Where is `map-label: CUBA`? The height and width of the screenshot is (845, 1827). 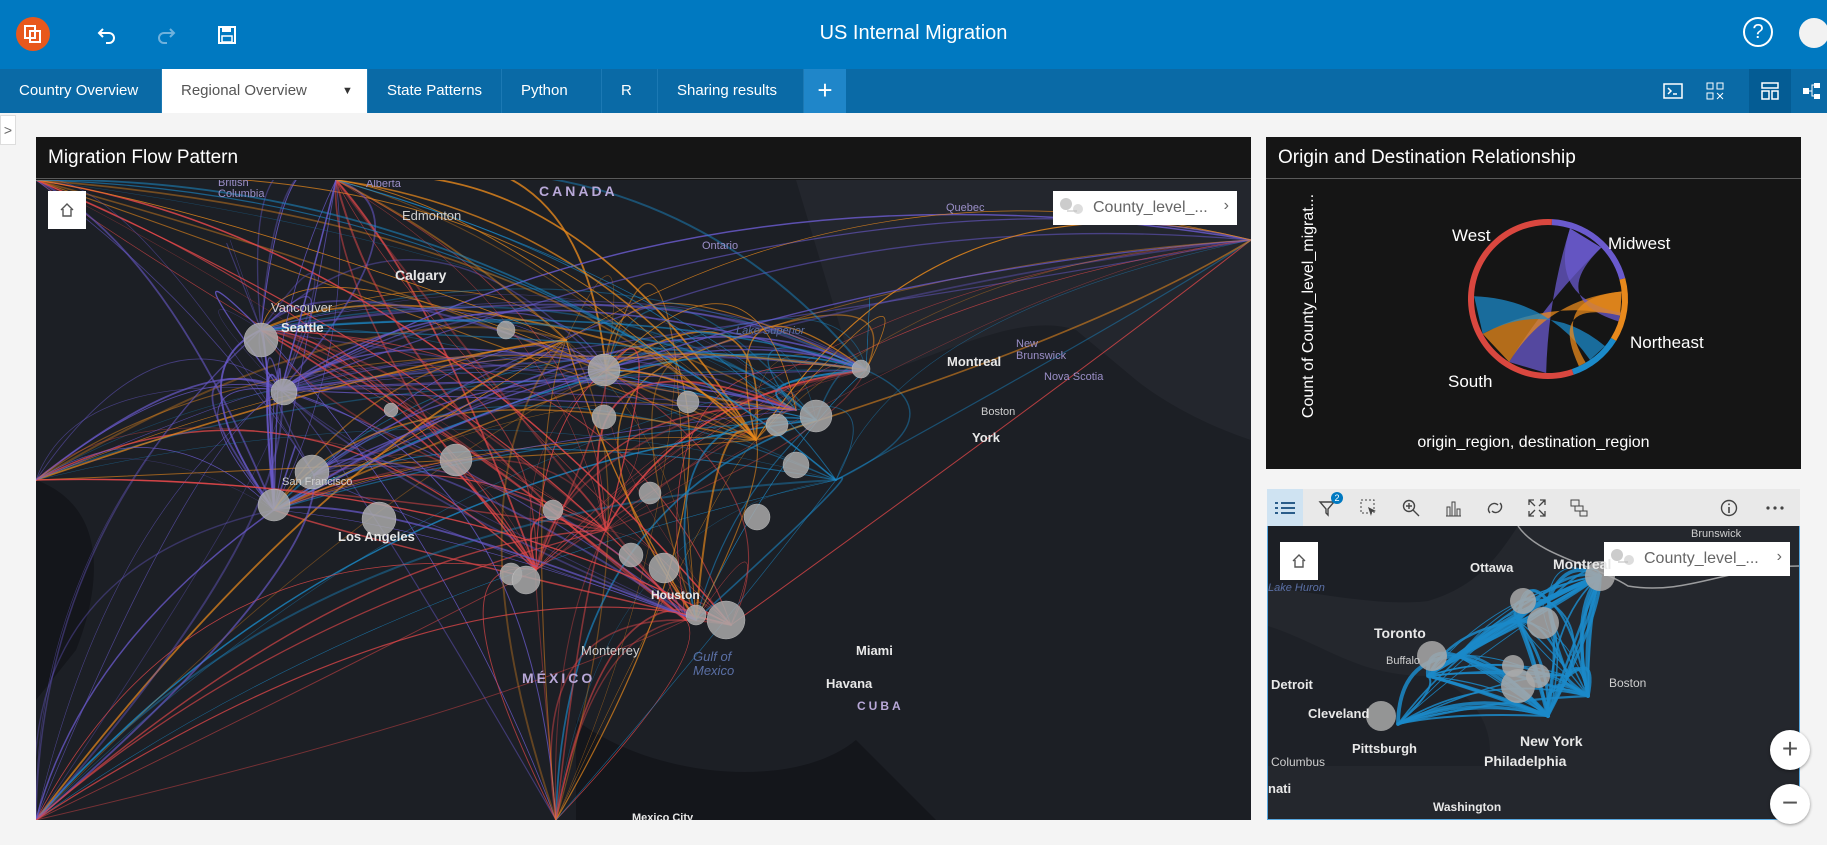 map-label: CUBA is located at coordinates (880, 706).